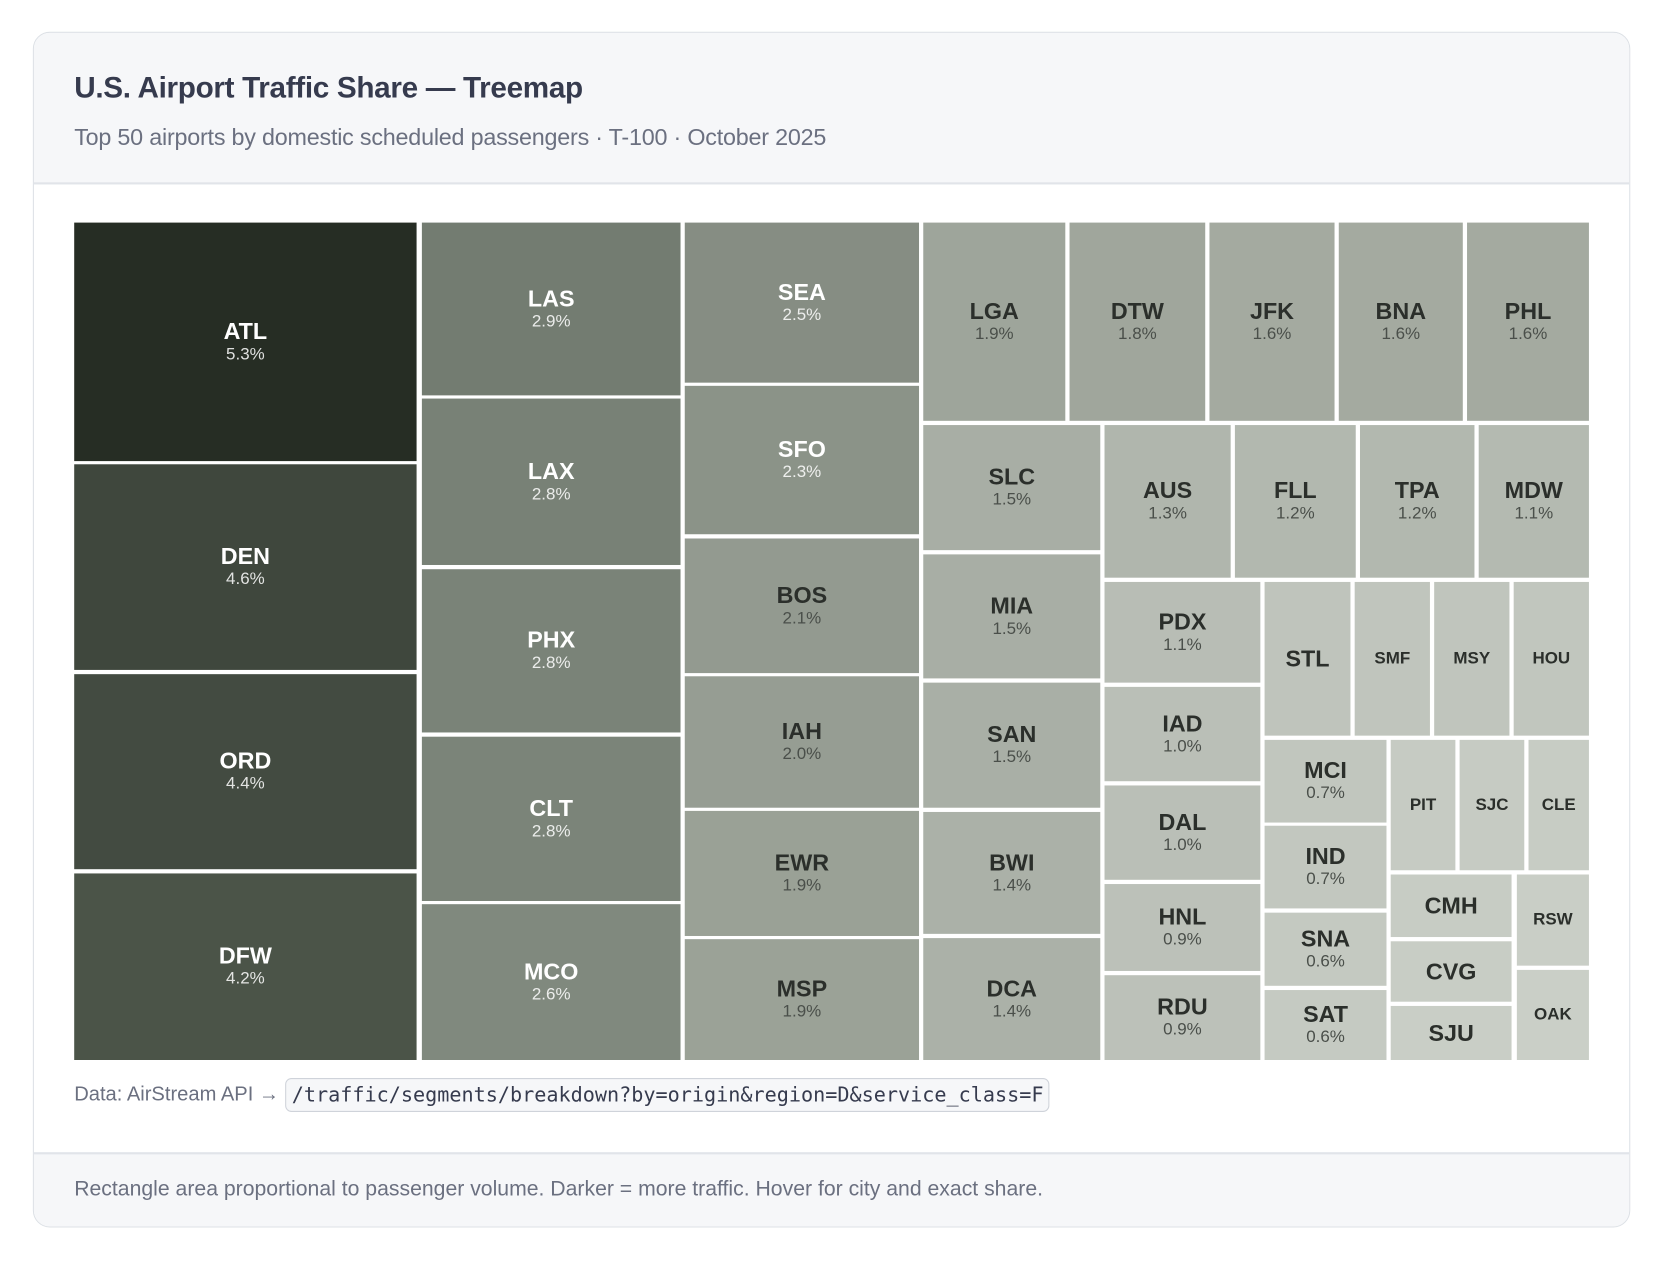 This screenshot has height=1262, width=1662. I want to click on tile-share: 2.0%, so click(802, 754).